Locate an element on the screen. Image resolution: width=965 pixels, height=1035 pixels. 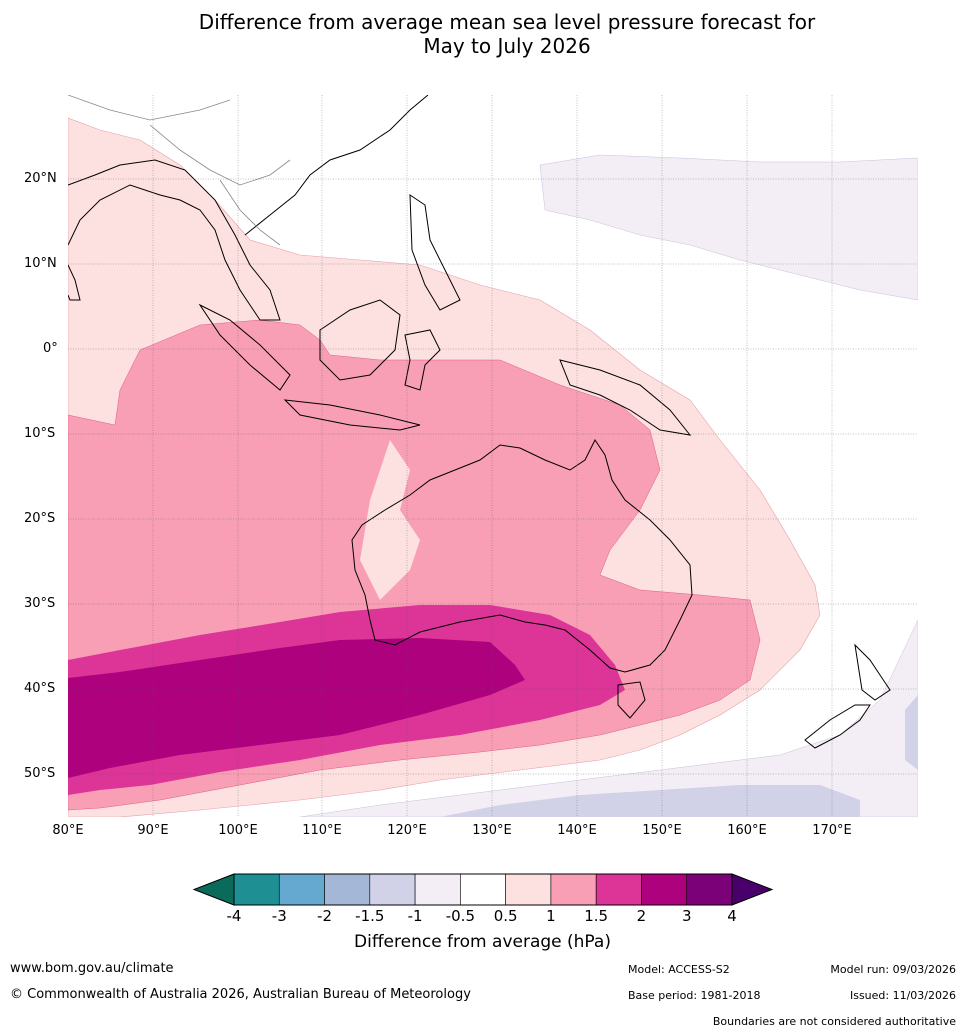
lat-label-10n: 10°N is located at coordinates (40, 263).